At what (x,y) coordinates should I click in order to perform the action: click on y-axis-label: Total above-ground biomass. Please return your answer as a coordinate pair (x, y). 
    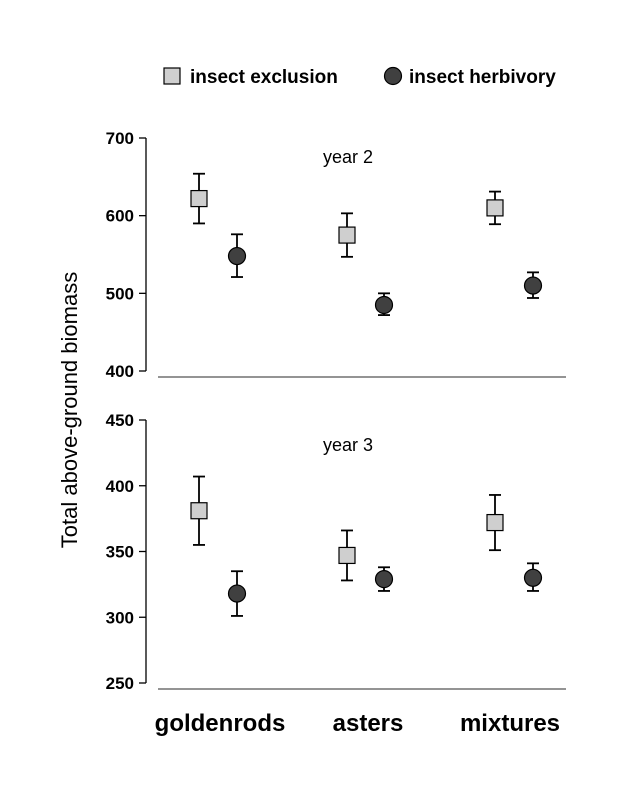
    Looking at the image, I should click on (69, 410).